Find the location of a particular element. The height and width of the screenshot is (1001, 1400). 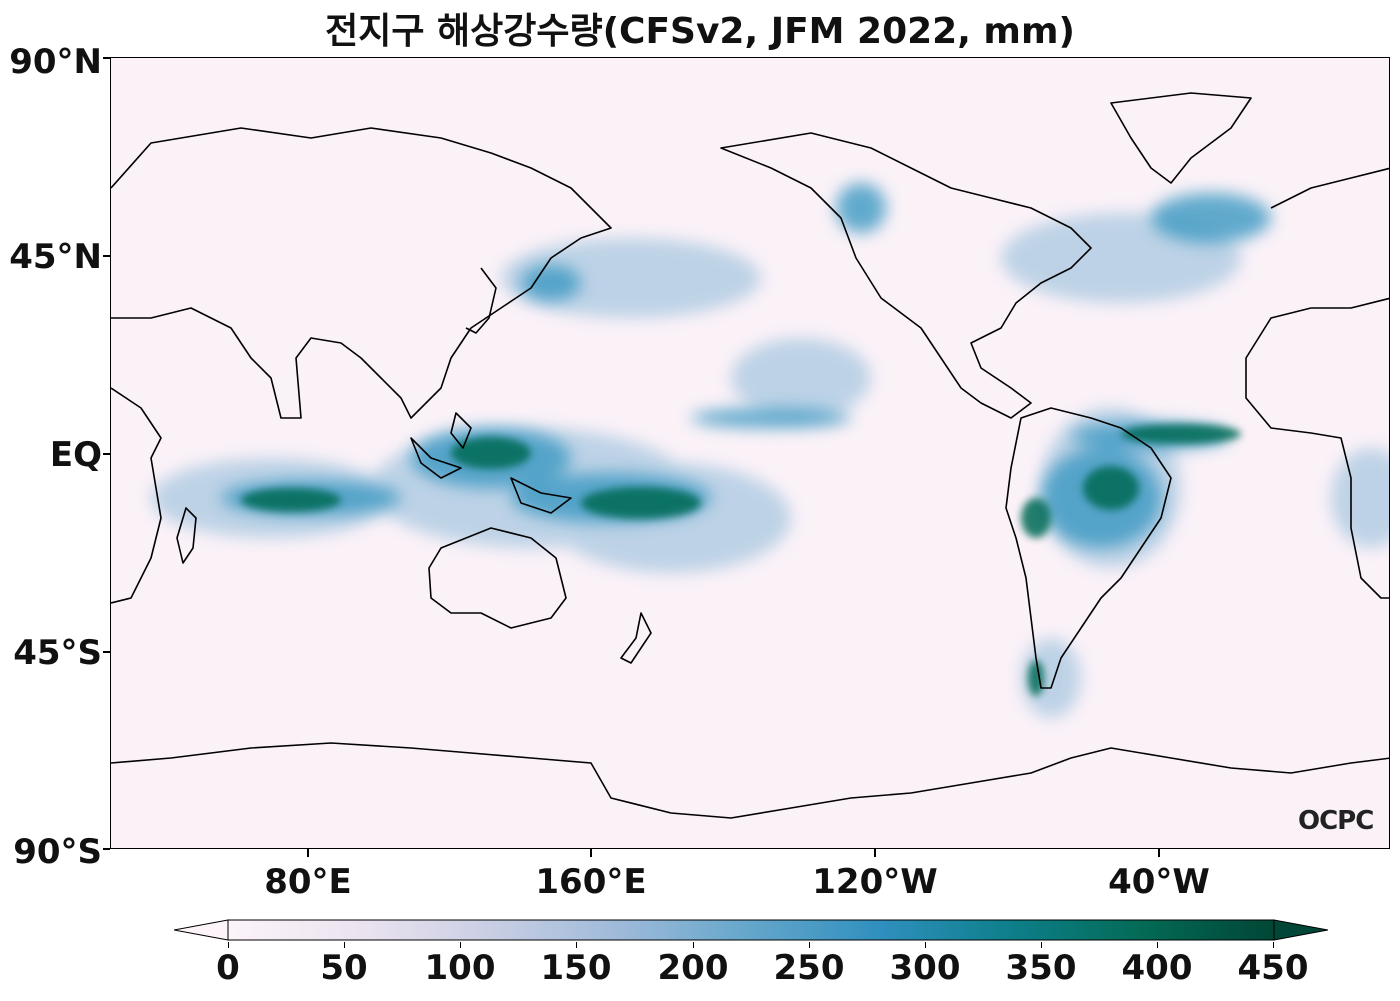

lon-tick-120w is located at coordinates (875, 853).